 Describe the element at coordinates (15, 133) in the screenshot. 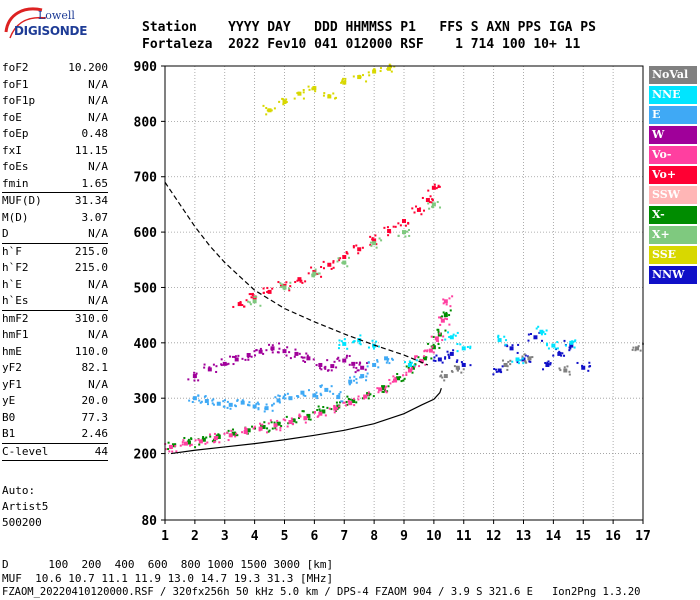

I see `param-label: foEp` at that location.